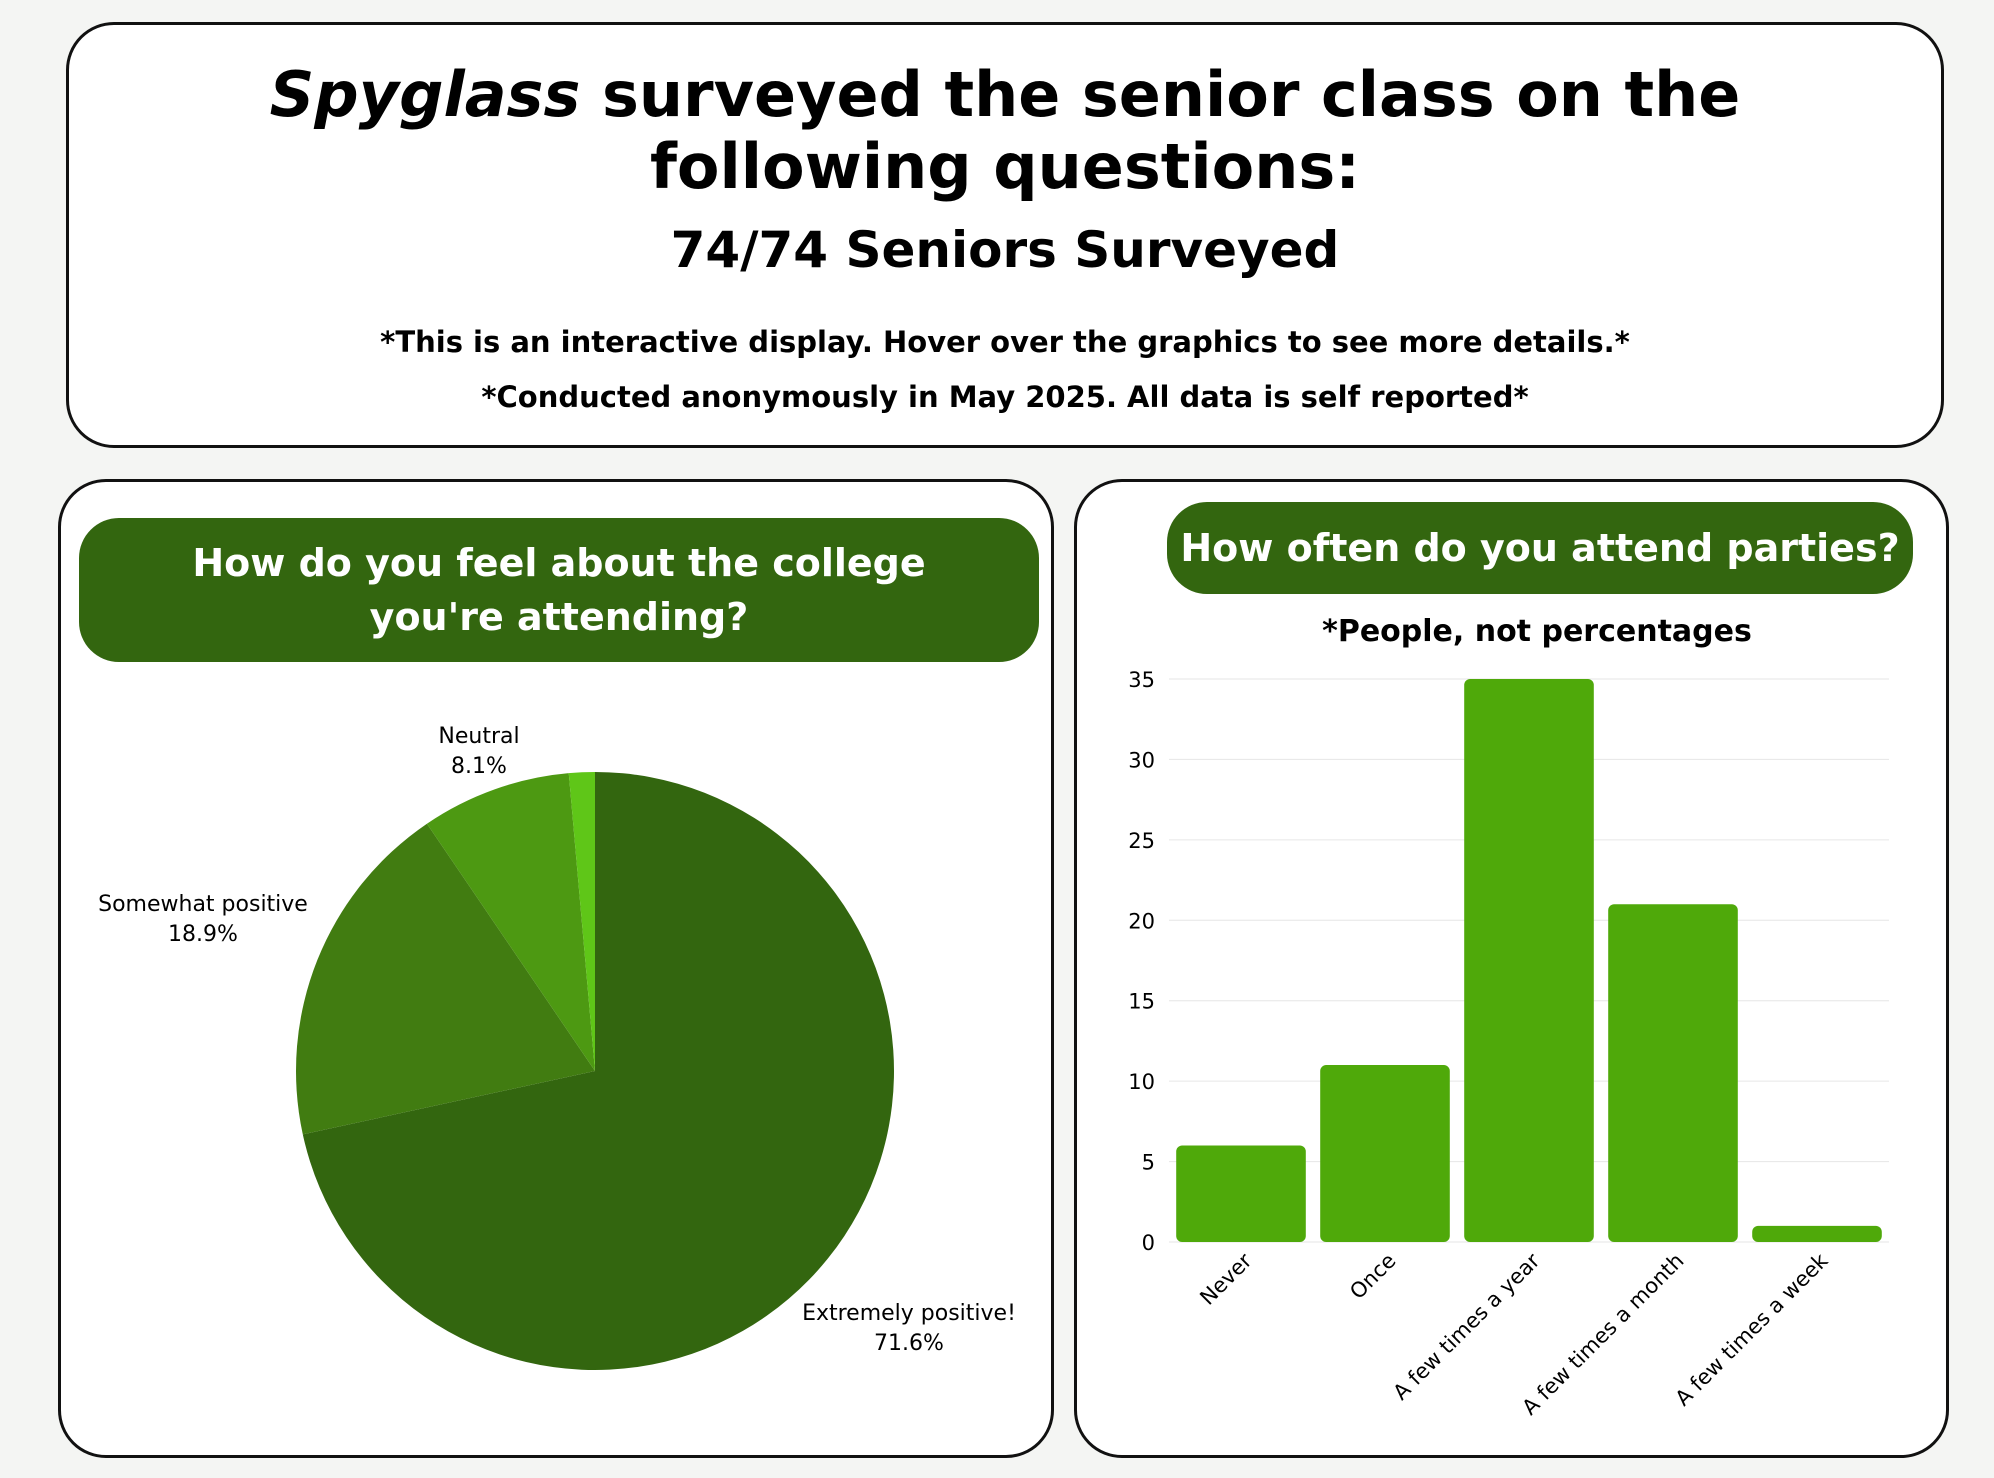  I want to click on publication-name: Spyglass, so click(425, 94).